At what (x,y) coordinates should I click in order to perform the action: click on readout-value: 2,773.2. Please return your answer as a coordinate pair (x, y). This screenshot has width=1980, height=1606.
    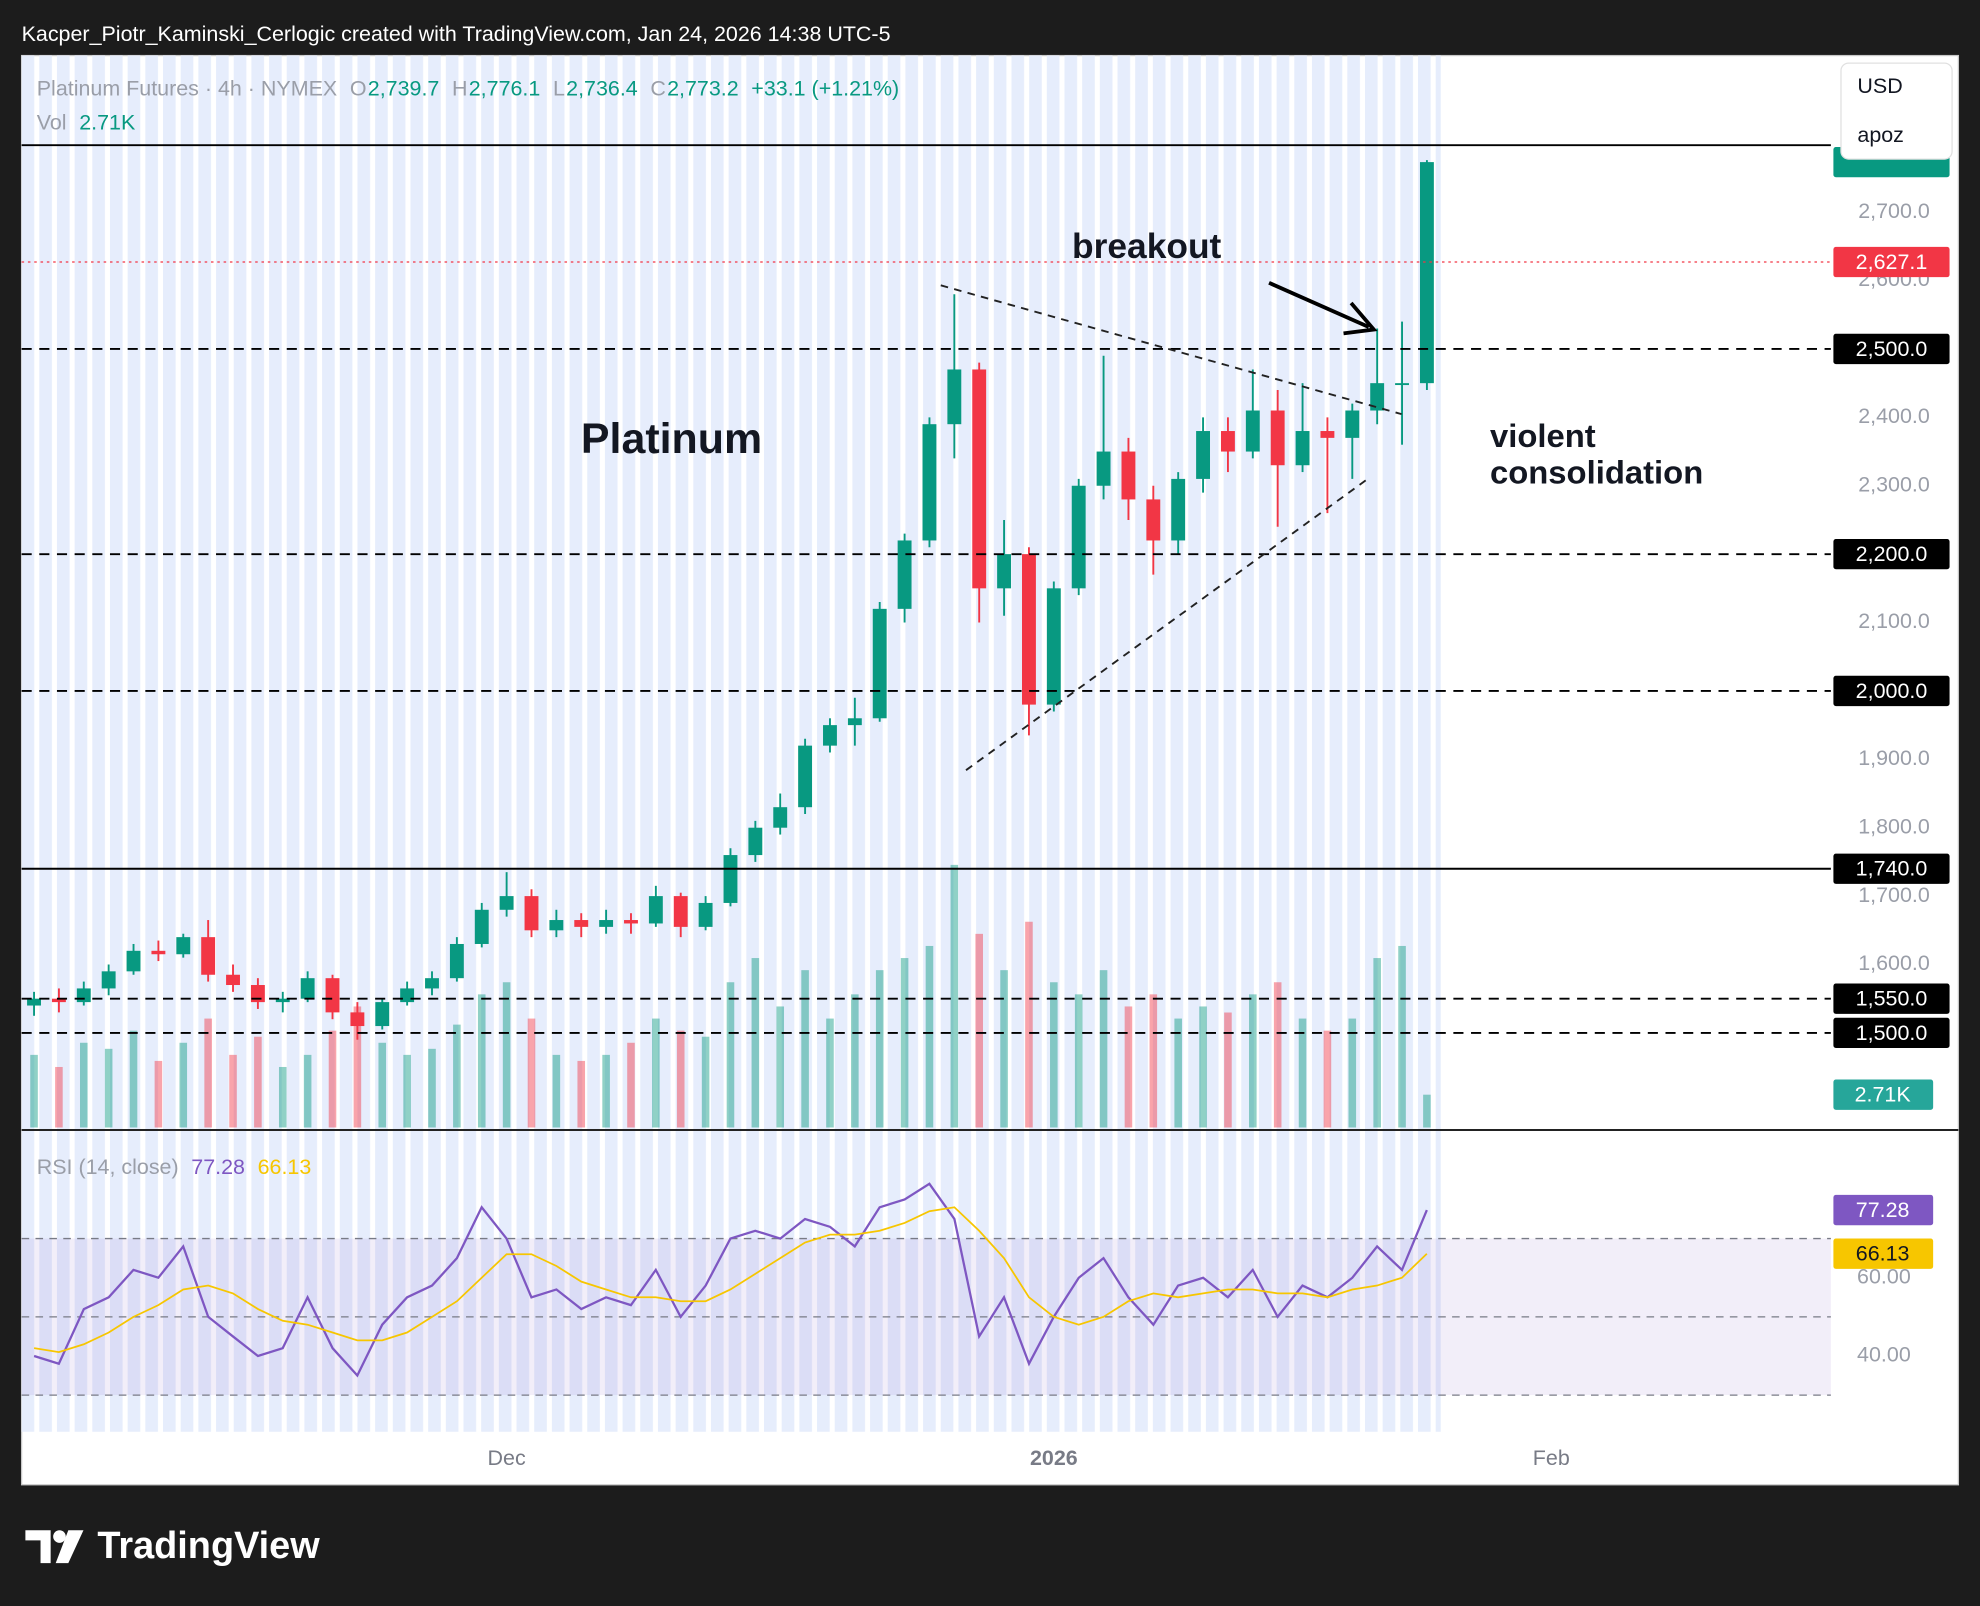
    Looking at the image, I should click on (703, 88).